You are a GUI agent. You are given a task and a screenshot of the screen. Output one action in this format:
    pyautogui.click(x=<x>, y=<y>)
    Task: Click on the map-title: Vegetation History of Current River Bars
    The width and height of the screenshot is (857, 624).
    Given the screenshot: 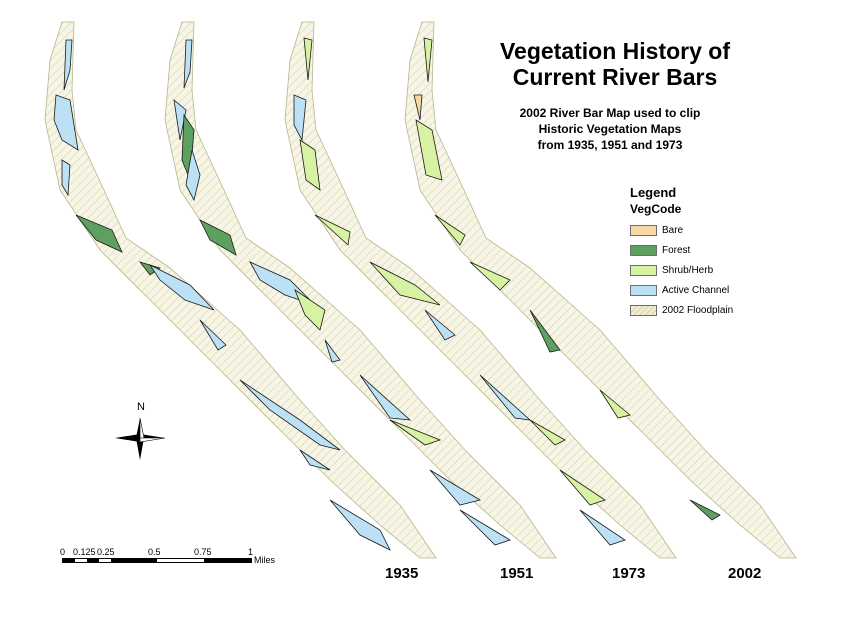 What is the action you would take?
    pyautogui.click(x=615, y=64)
    